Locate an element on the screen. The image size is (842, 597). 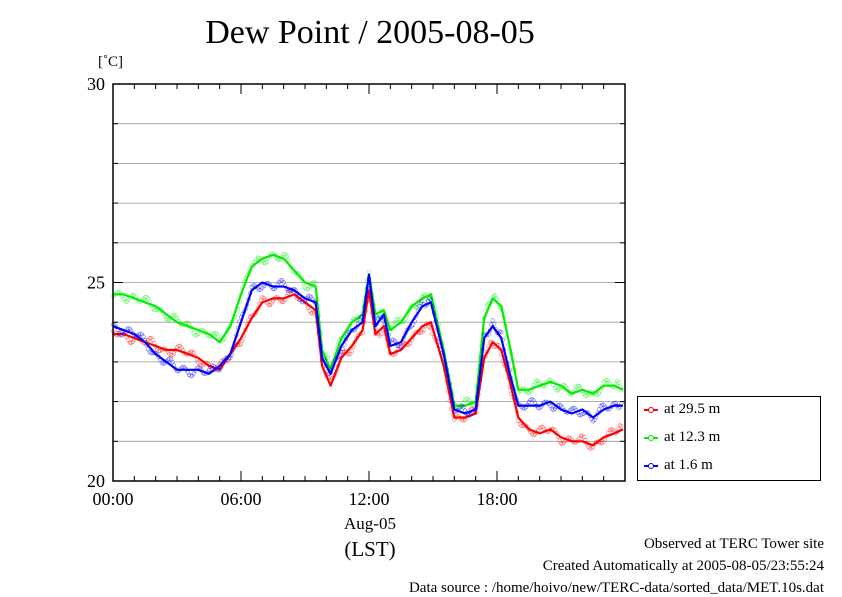
legend-swatch-blue is located at coordinates (651, 465).